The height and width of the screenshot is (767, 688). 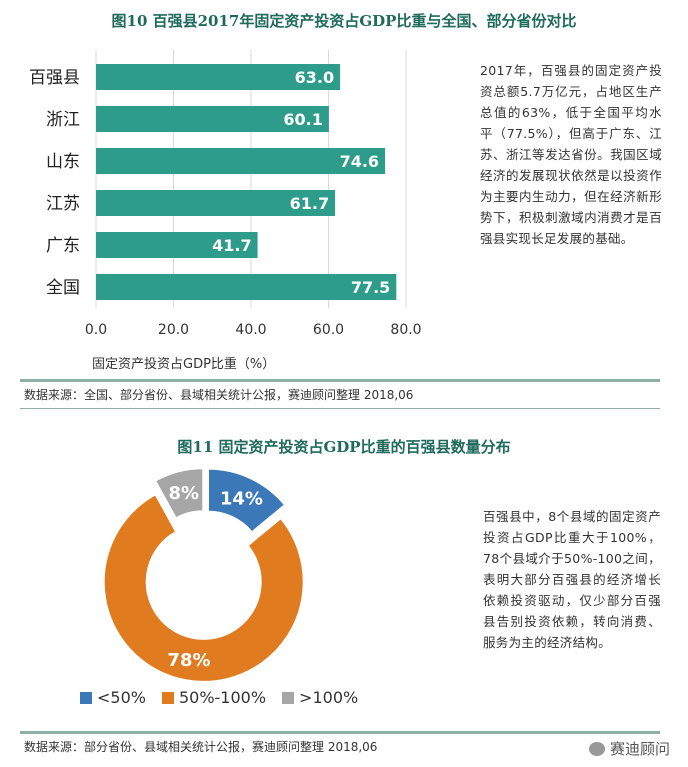 I want to click on data-label: 60.1, so click(x=302, y=119).